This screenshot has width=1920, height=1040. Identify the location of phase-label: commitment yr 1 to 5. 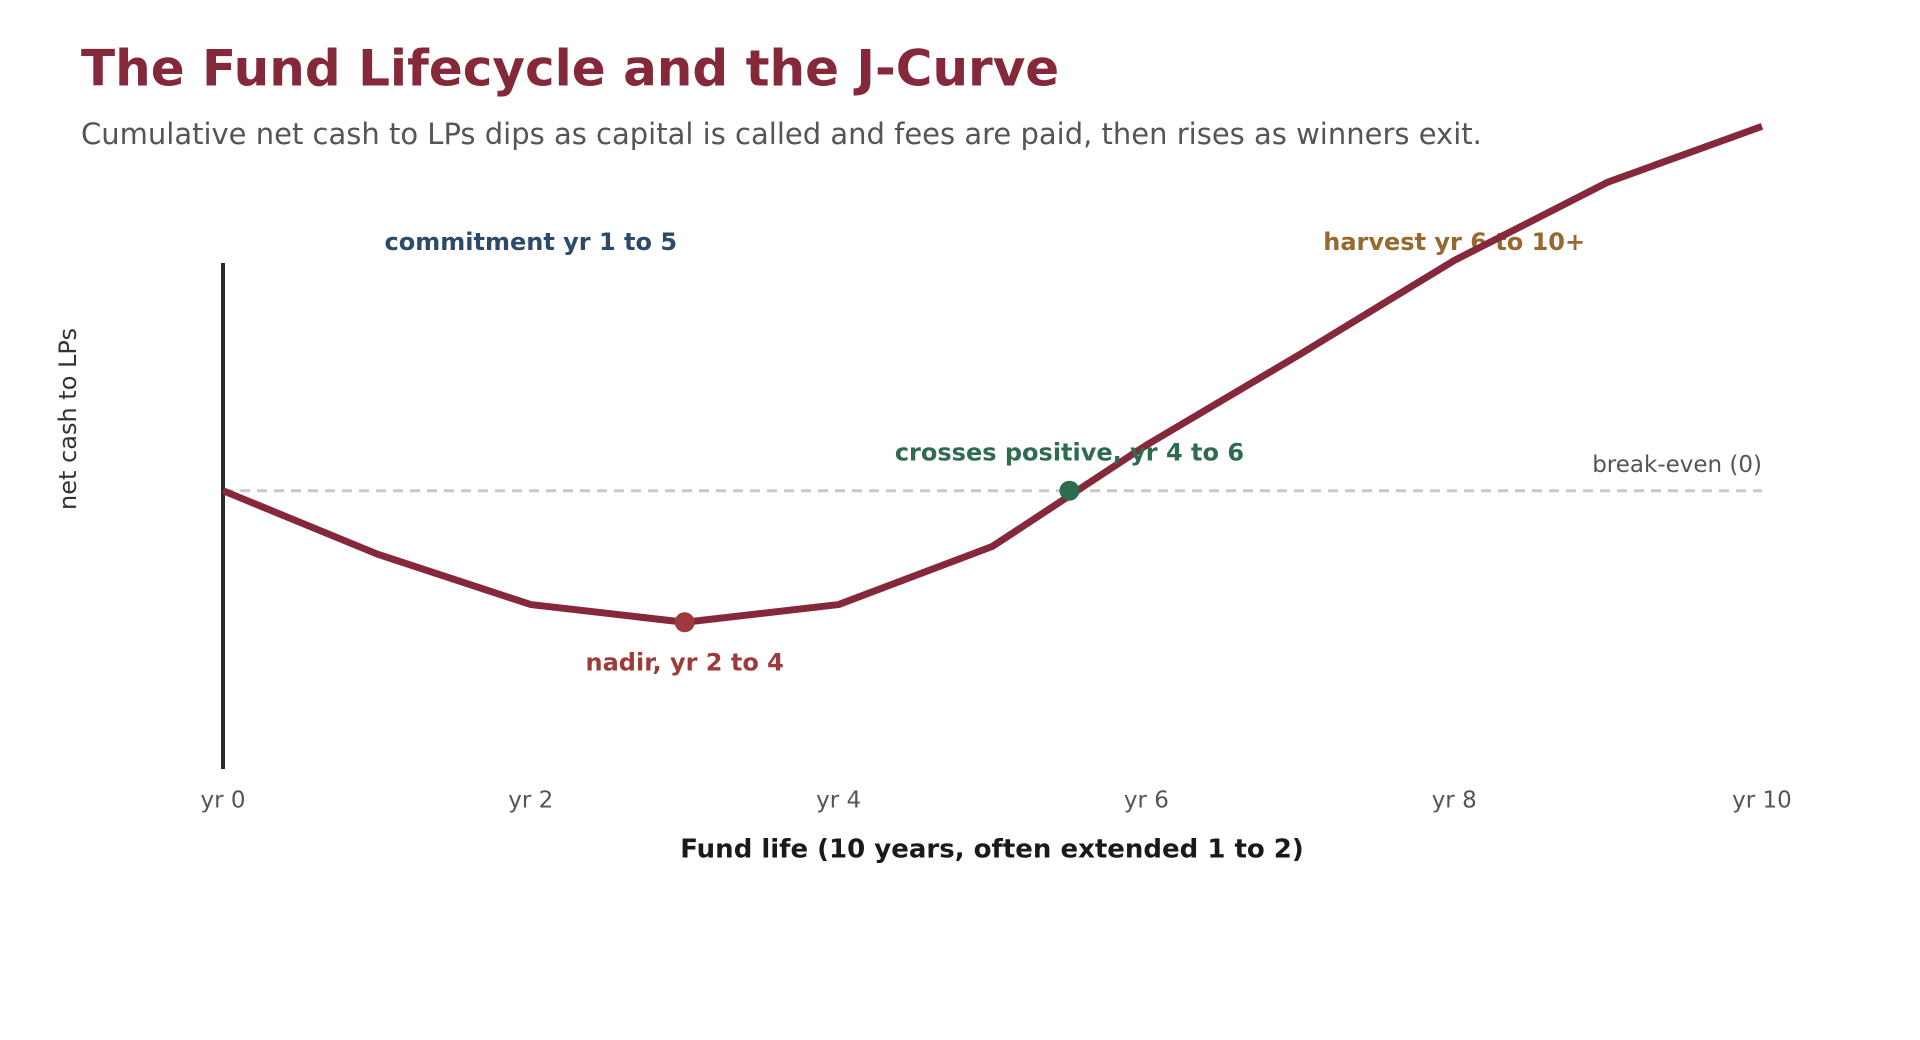
(531, 242).